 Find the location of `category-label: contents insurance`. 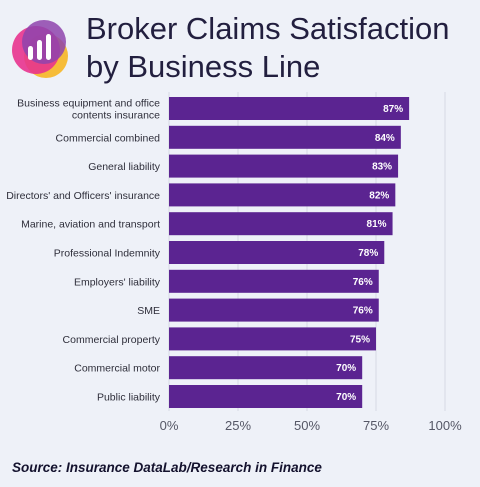

category-label: contents insurance is located at coordinates (116, 116).